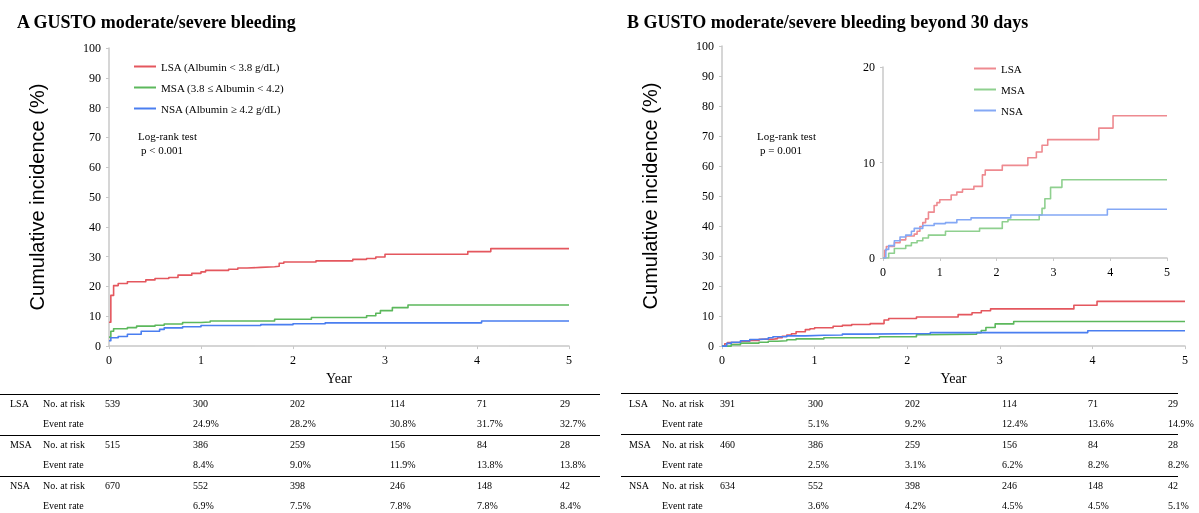 The image size is (1199, 513). Describe the element at coordinates (203, 505) in the screenshot. I see `text: 6.9%` at that location.